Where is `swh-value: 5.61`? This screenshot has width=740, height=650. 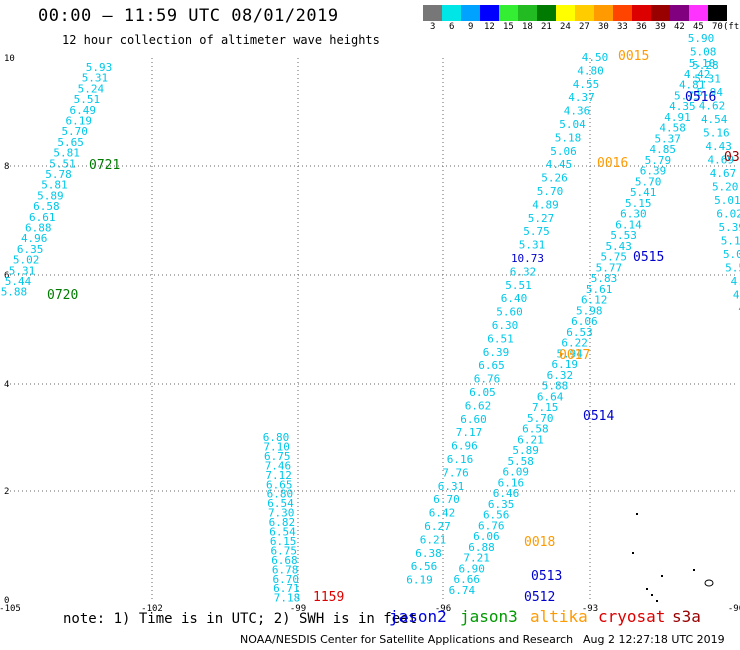
swh-value: 5.61 is located at coordinates (599, 289).